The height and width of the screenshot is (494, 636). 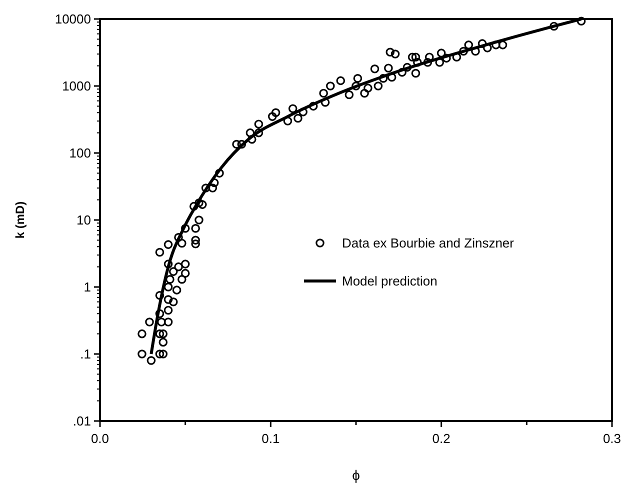 What do you see at coordinates (76, 86) in the screenshot?
I see `y-tick-label: 1000` at bounding box center [76, 86].